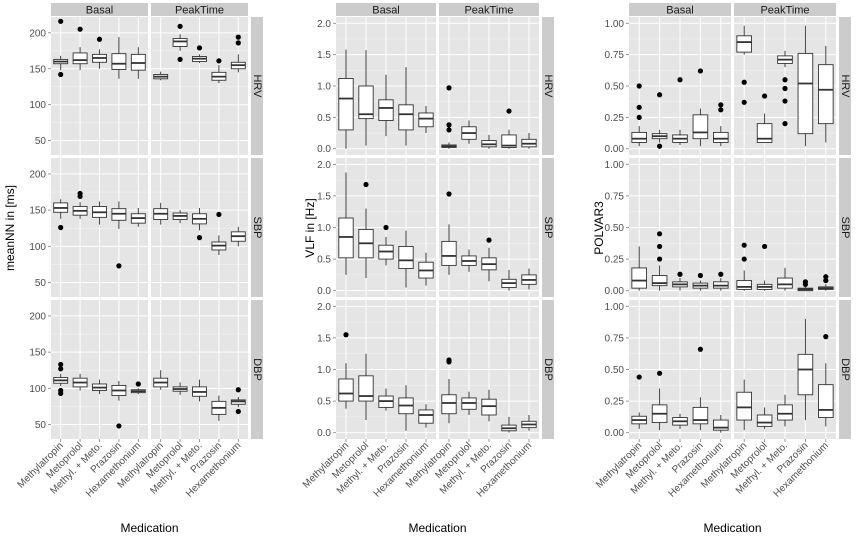 The height and width of the screenshot is (540, 856). Describe the element at coordinates (37, 316) in the screenshot. I see `y-tick-label: 200` at that location.